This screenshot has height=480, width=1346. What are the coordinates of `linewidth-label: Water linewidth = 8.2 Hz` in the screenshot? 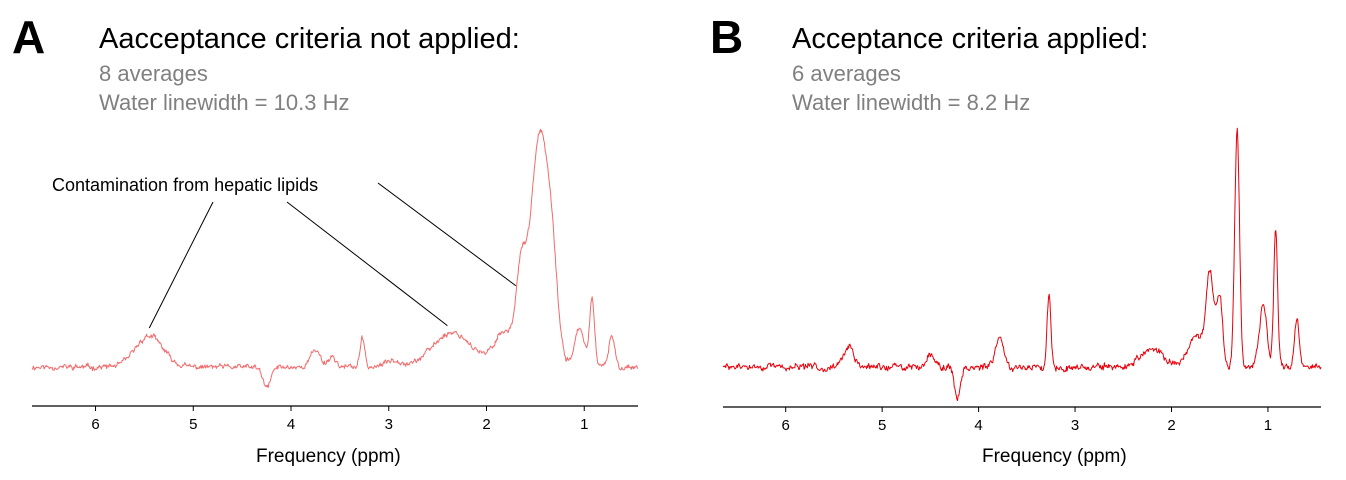 It's located at (911, 102).